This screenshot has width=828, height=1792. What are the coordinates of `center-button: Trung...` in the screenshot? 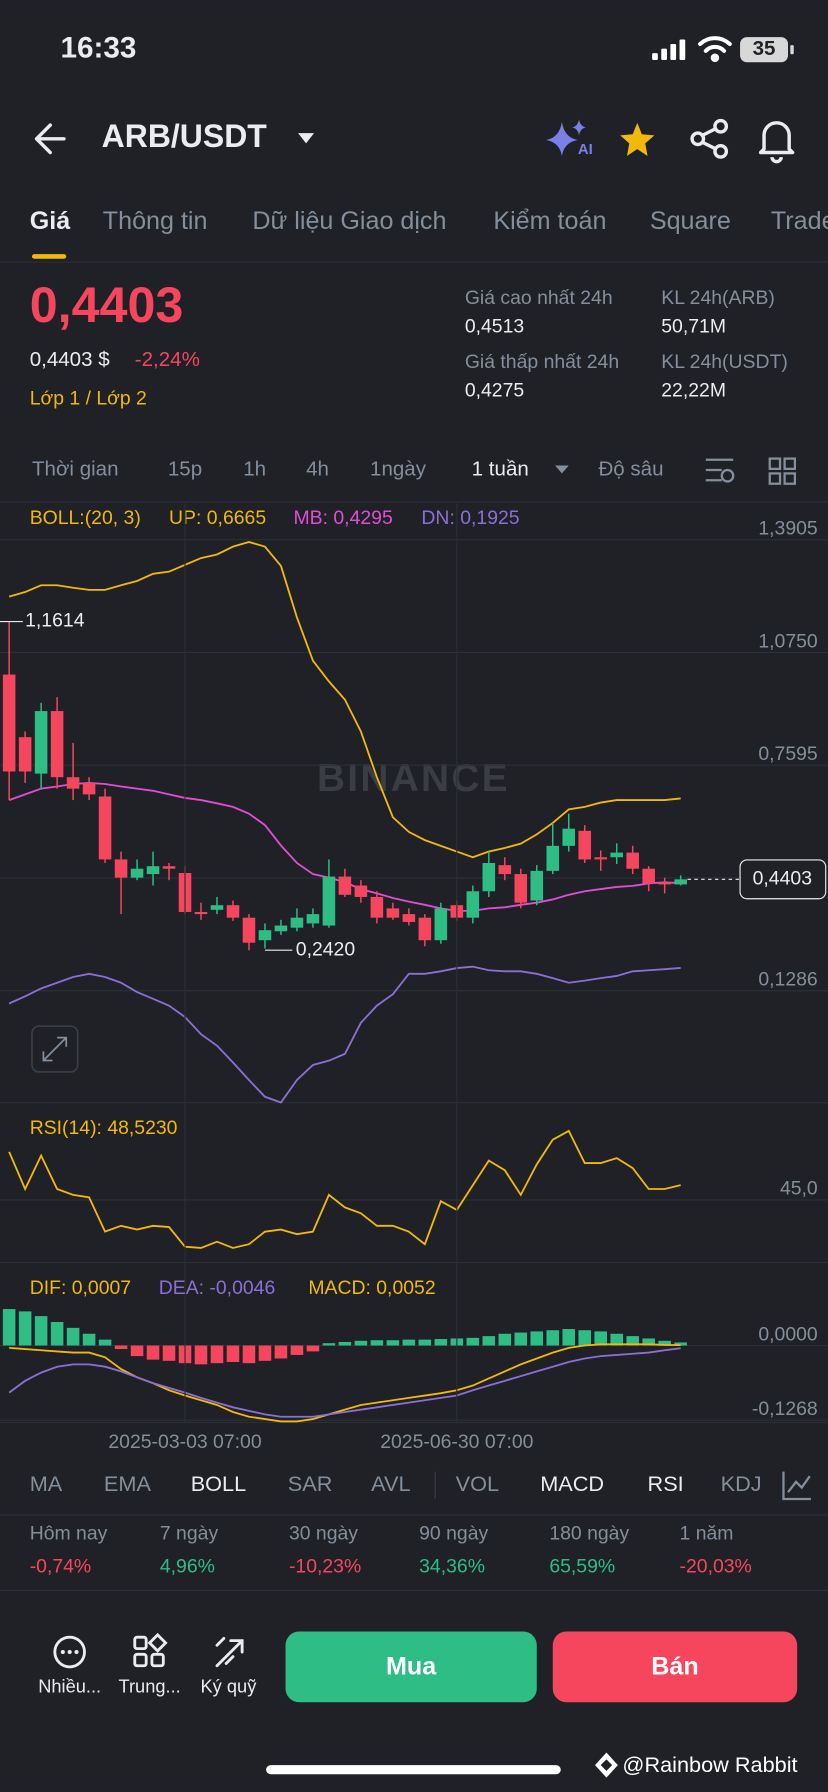 It's located at (149, 1664).